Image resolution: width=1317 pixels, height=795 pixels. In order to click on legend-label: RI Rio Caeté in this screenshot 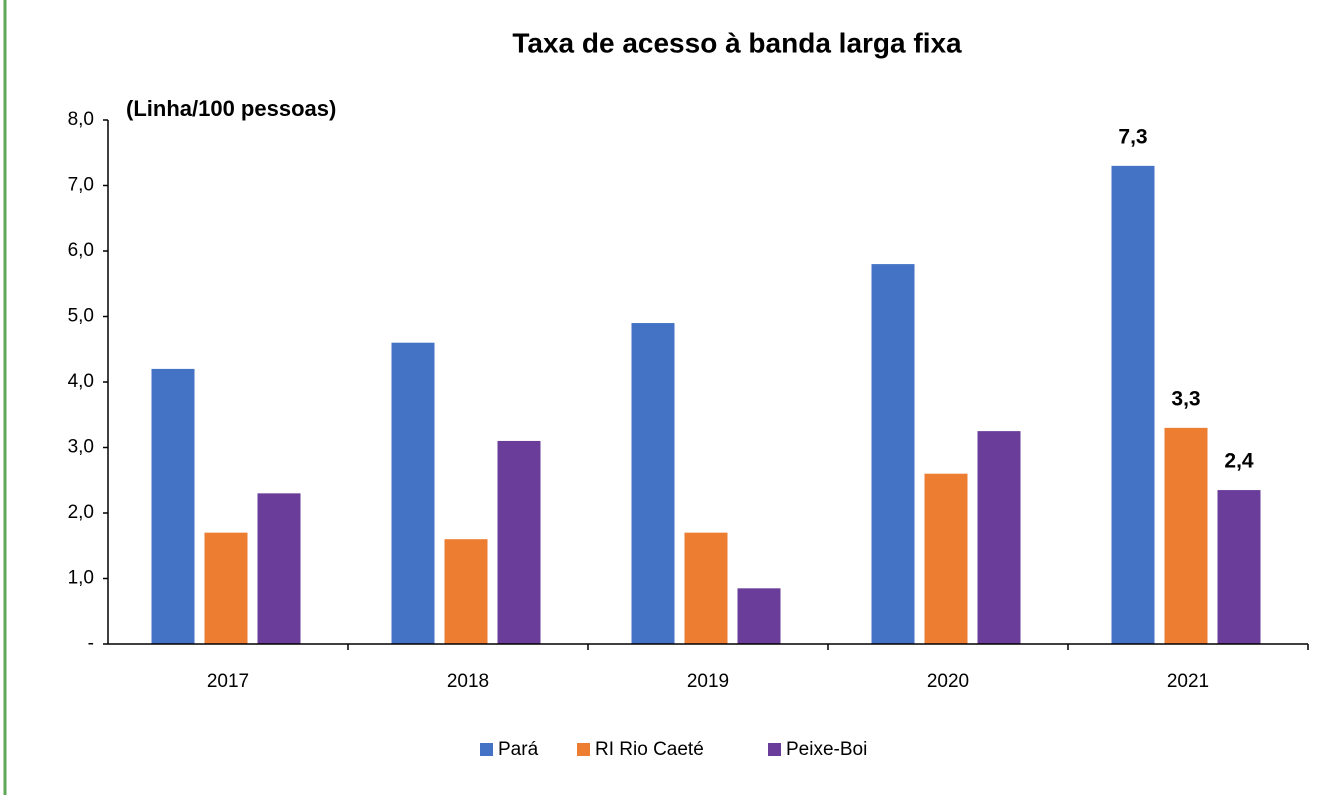, I will do `click(649, 749)`.